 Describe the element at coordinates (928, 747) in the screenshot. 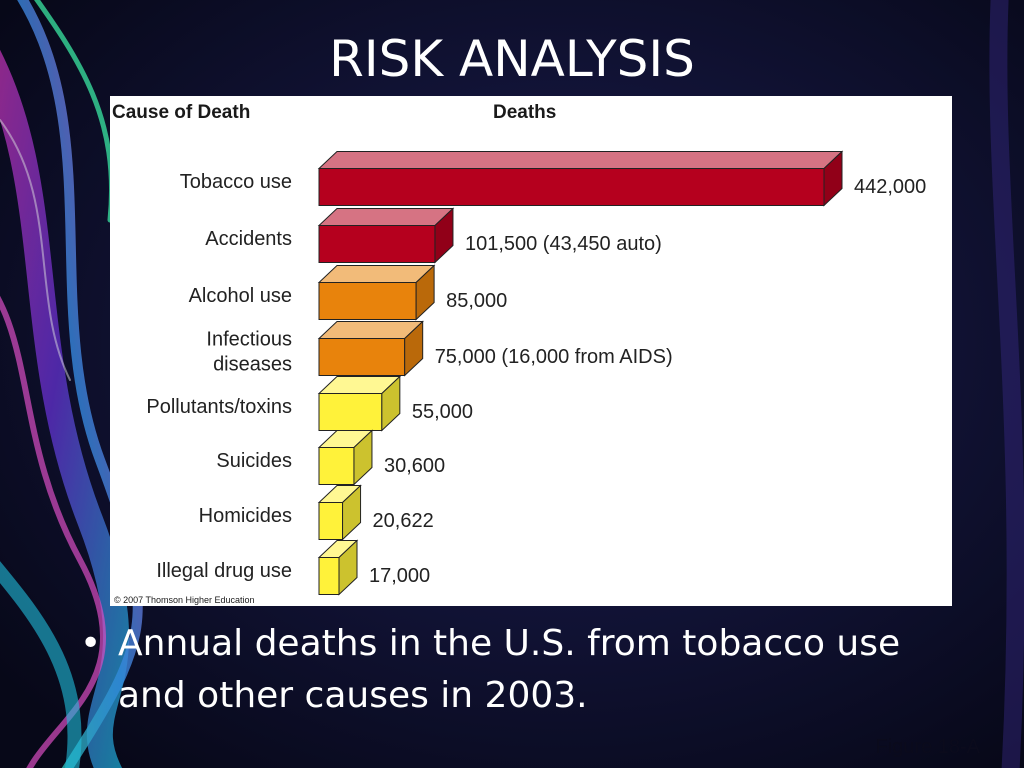

I see `figure-label: Figure 18-A` at that location.